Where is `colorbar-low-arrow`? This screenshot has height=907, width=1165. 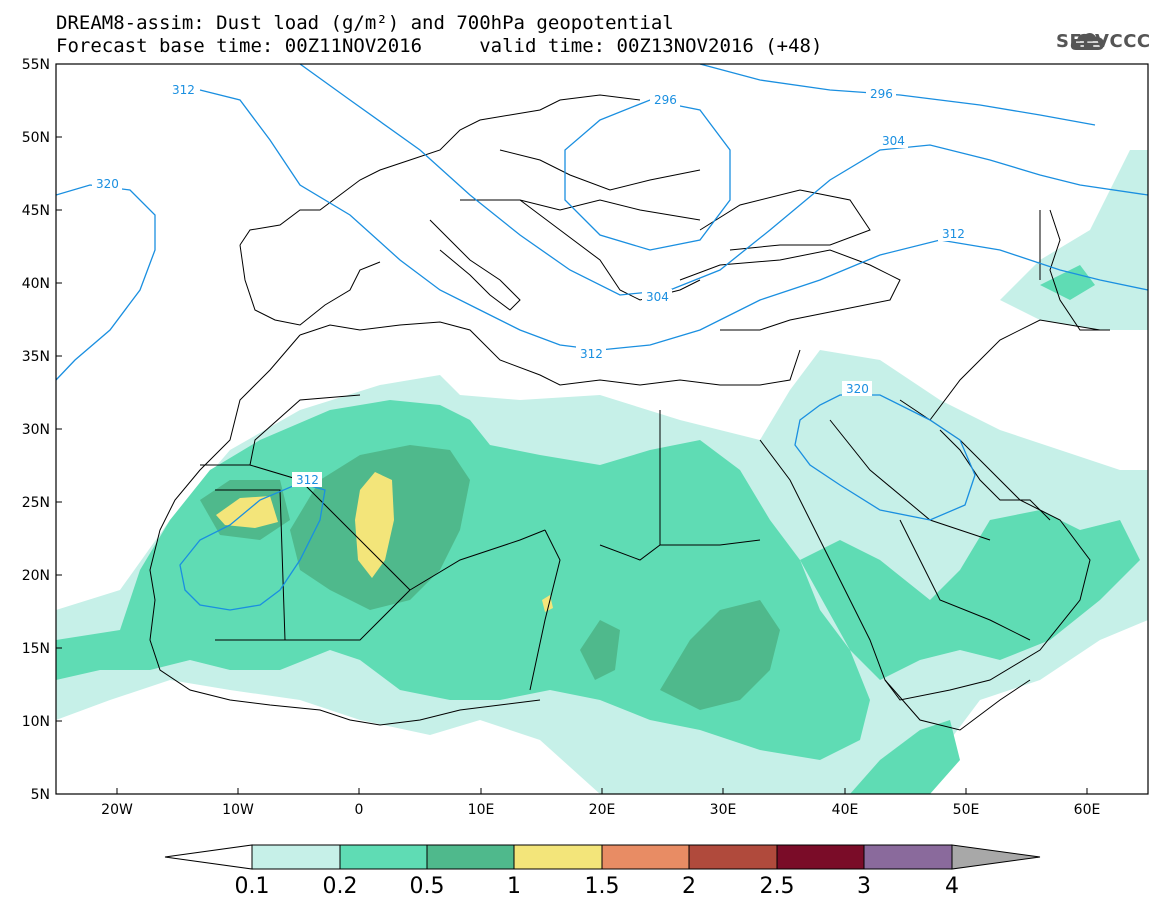 colorbar-low-arrow is located at coordinates (208, 857).